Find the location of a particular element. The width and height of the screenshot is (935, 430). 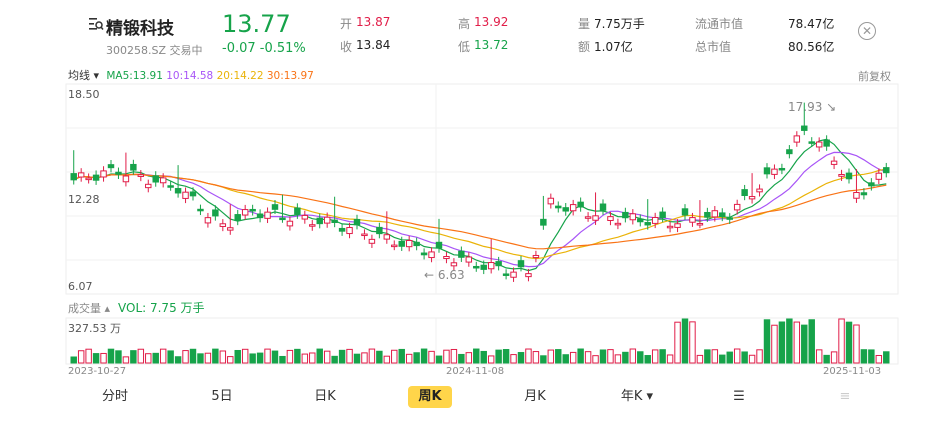

ma-toggle: 均线 ▾ is located at coordinates (84, 75).